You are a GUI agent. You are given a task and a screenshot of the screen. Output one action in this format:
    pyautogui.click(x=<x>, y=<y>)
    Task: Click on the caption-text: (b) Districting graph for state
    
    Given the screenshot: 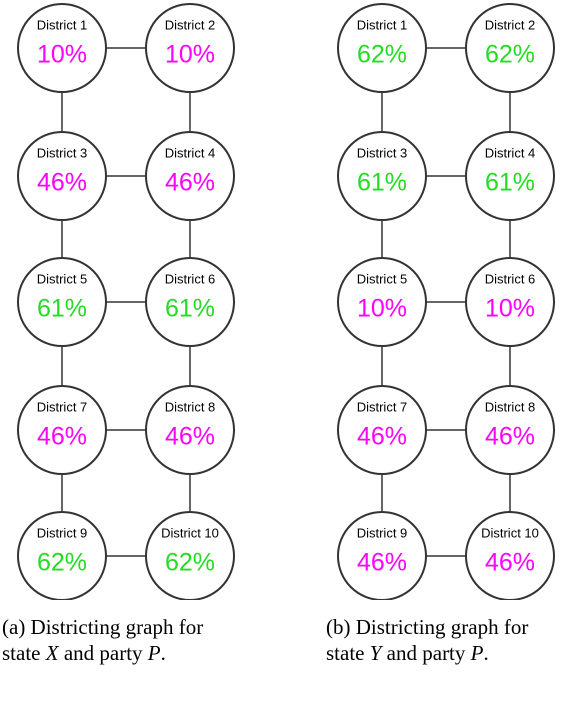 What is the action you would take?
    pyautogui.click(x=427, y=640)
    